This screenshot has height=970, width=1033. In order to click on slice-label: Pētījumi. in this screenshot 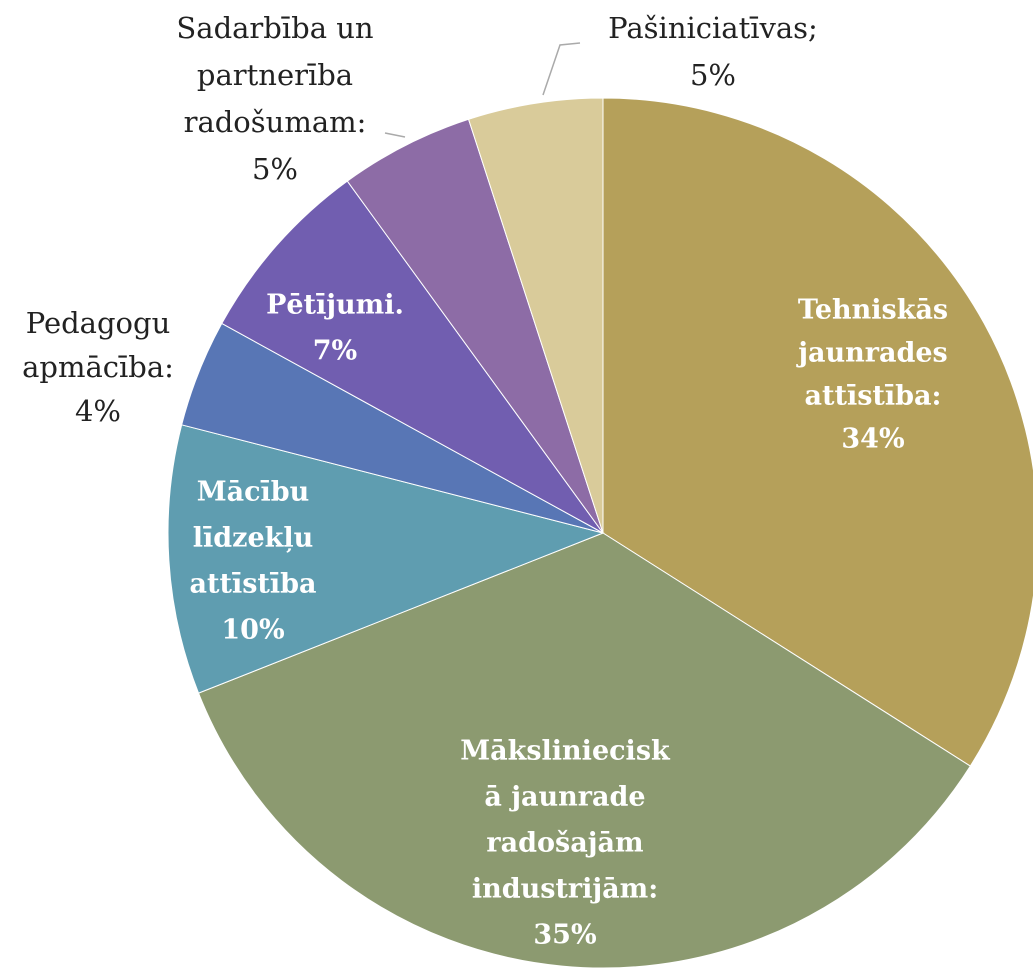, I will do `click(335, 305)`.